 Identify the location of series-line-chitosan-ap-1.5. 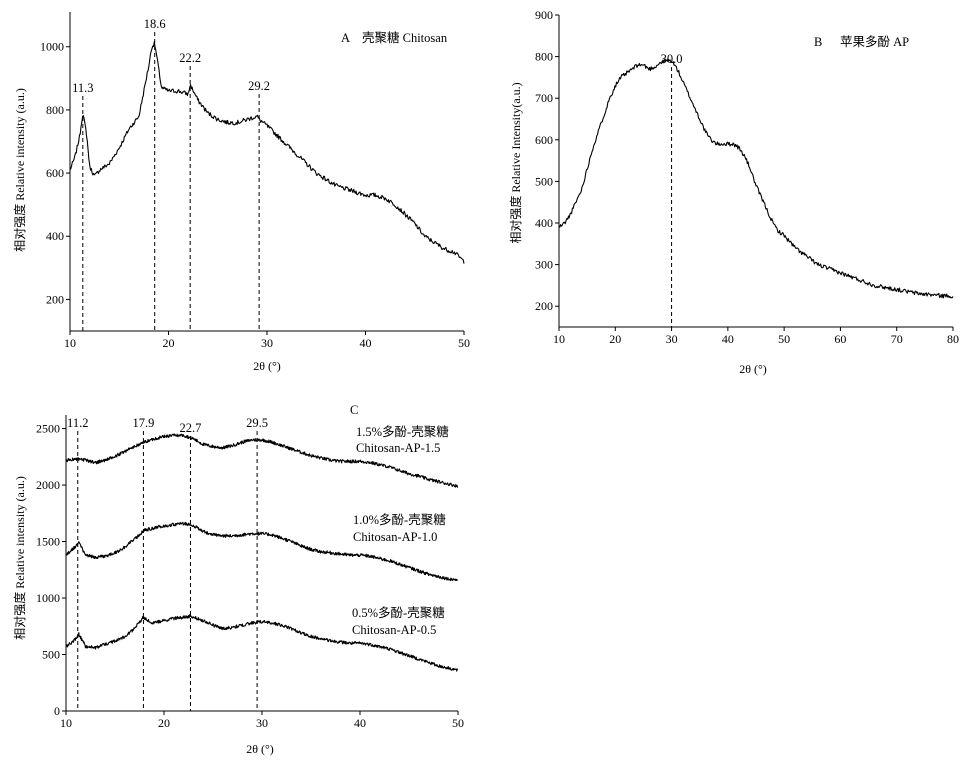
(262, 460).